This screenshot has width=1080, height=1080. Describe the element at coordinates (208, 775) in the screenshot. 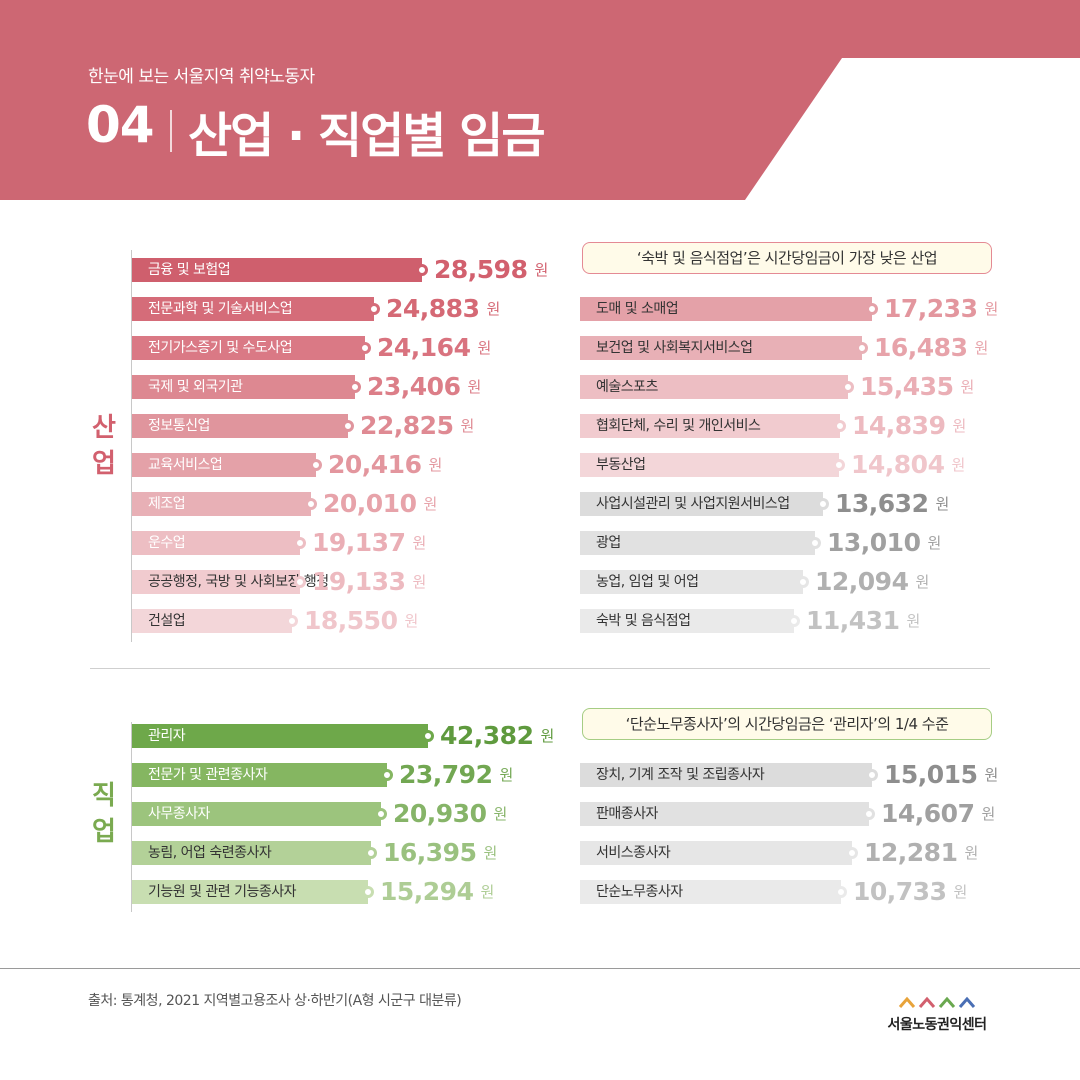

I see `occupation-label-1: 전문가 및 관련종사자` at that location.